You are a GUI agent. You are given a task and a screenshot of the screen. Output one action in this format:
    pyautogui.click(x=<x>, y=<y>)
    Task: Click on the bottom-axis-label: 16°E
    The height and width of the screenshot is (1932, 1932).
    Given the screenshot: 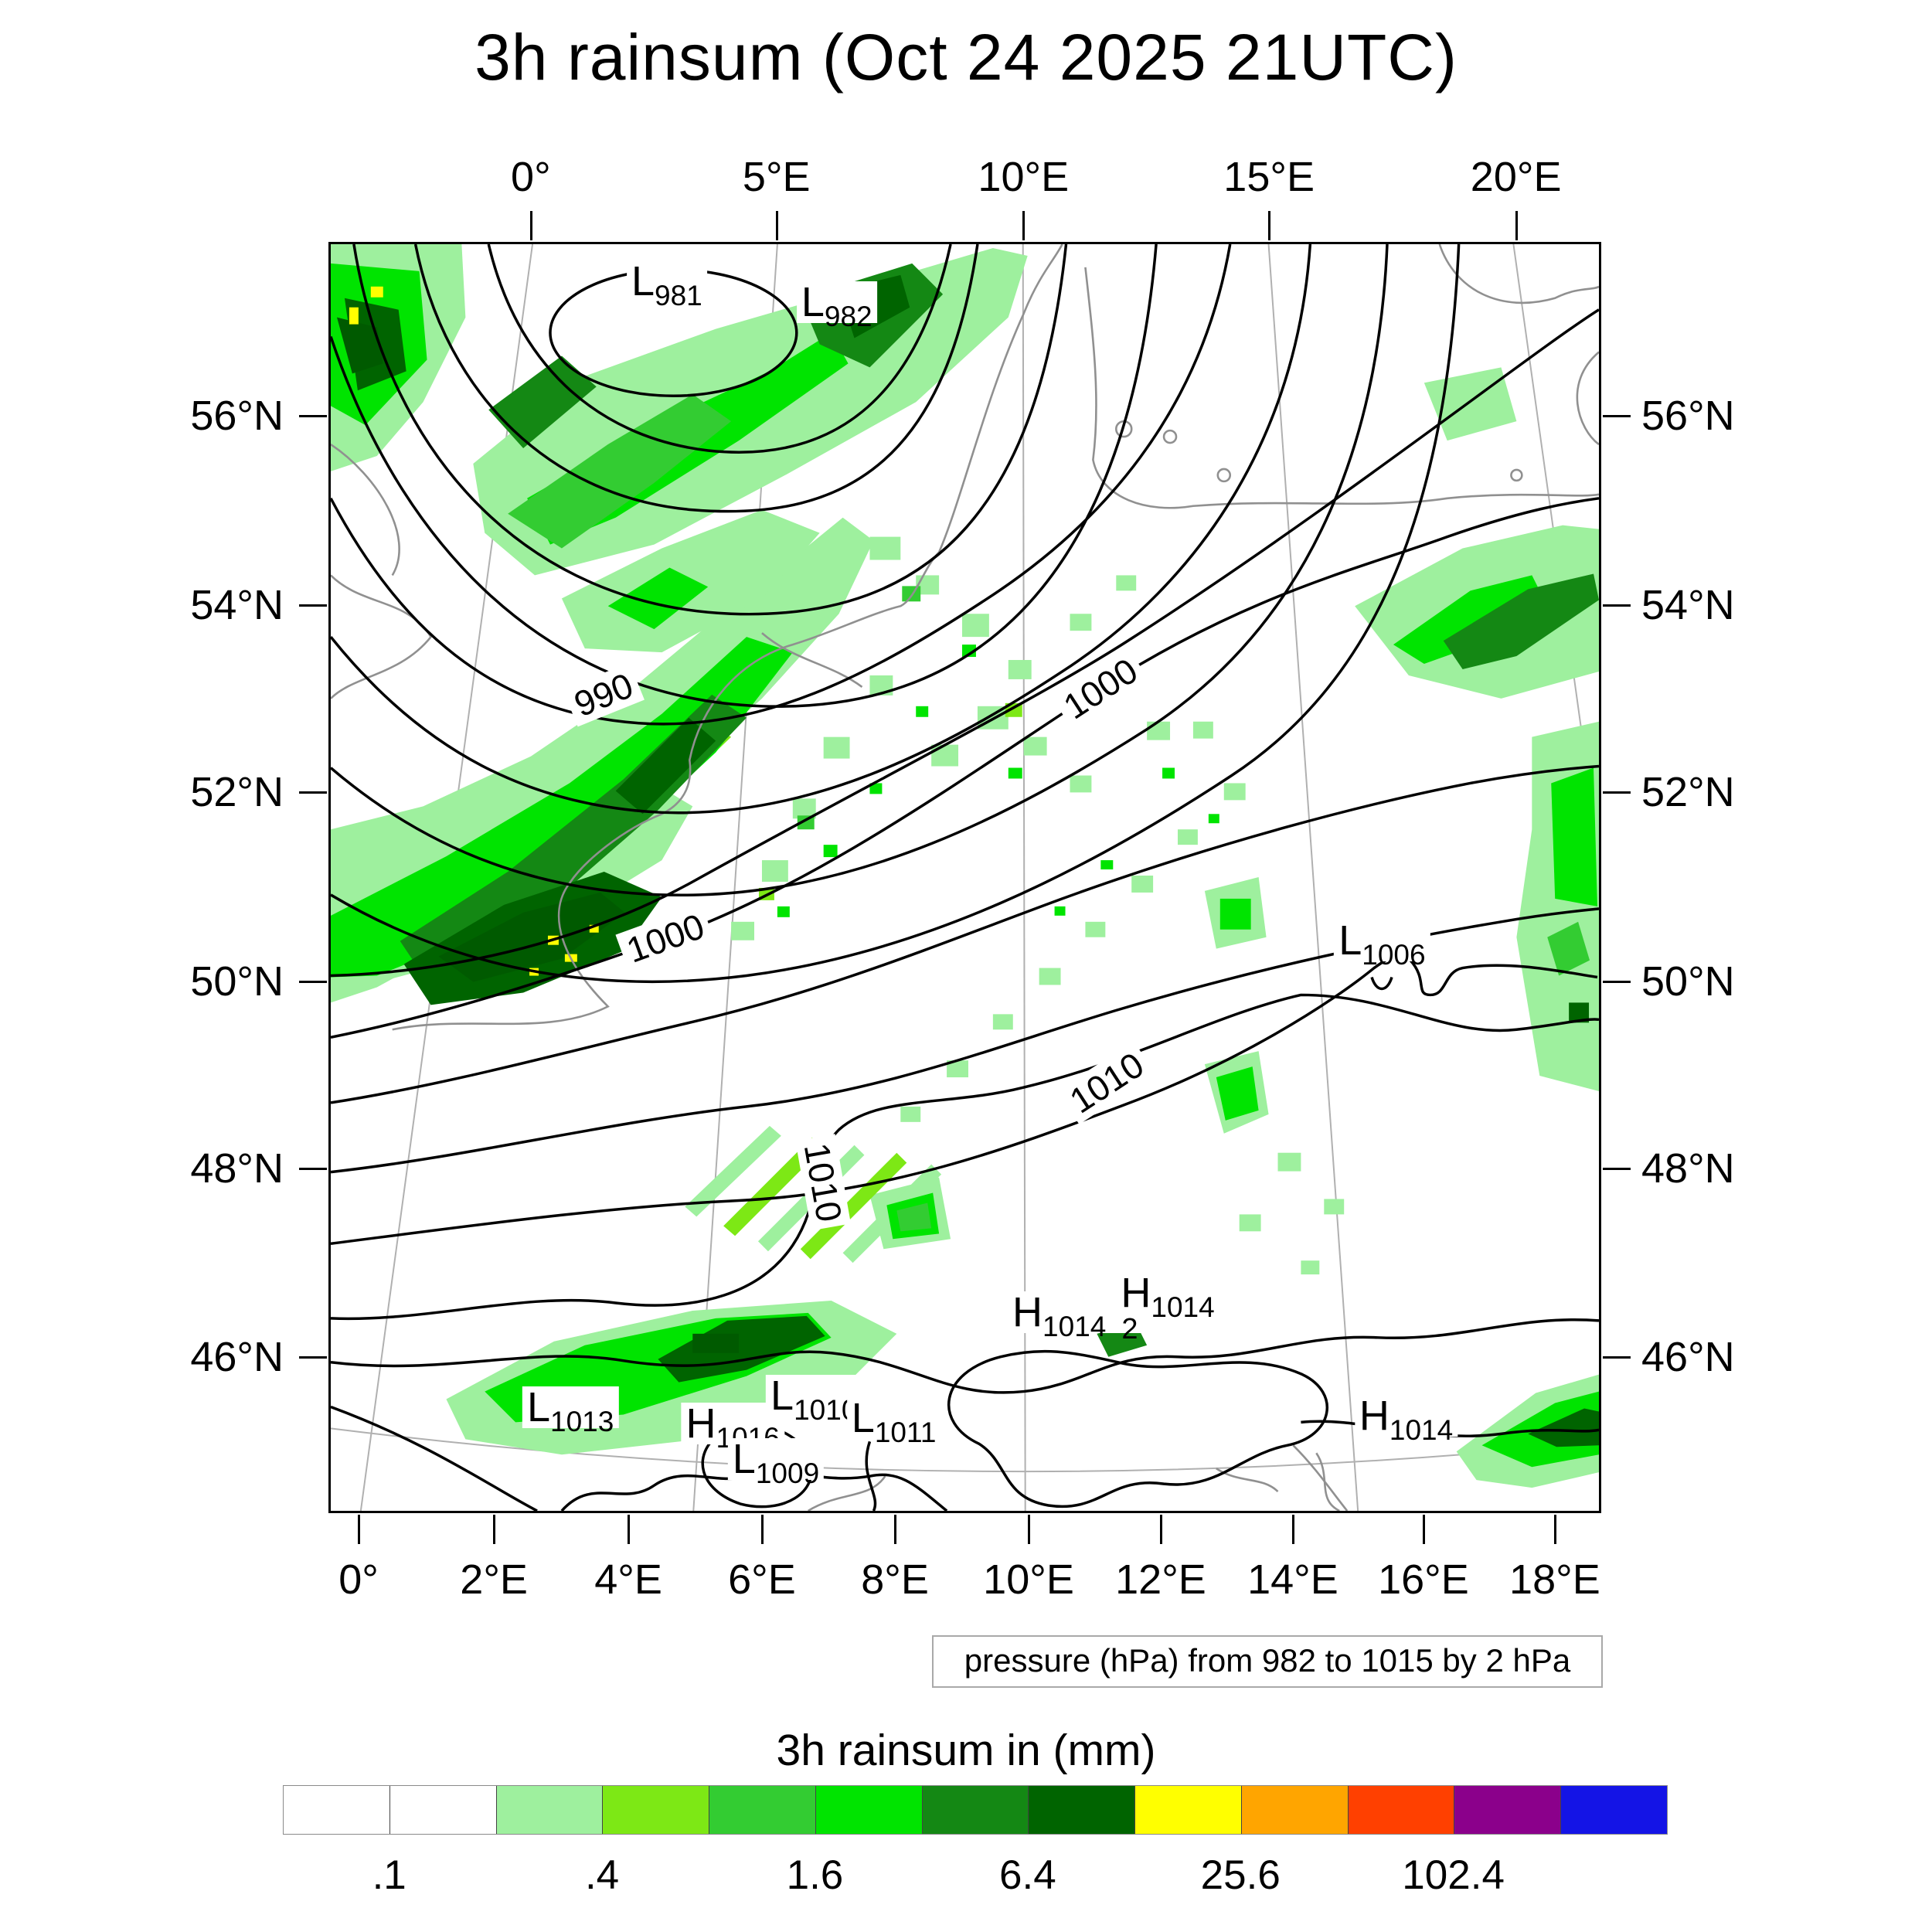 What is the action you would take?
    pyautogui.click(x=1424, y=1580)
    